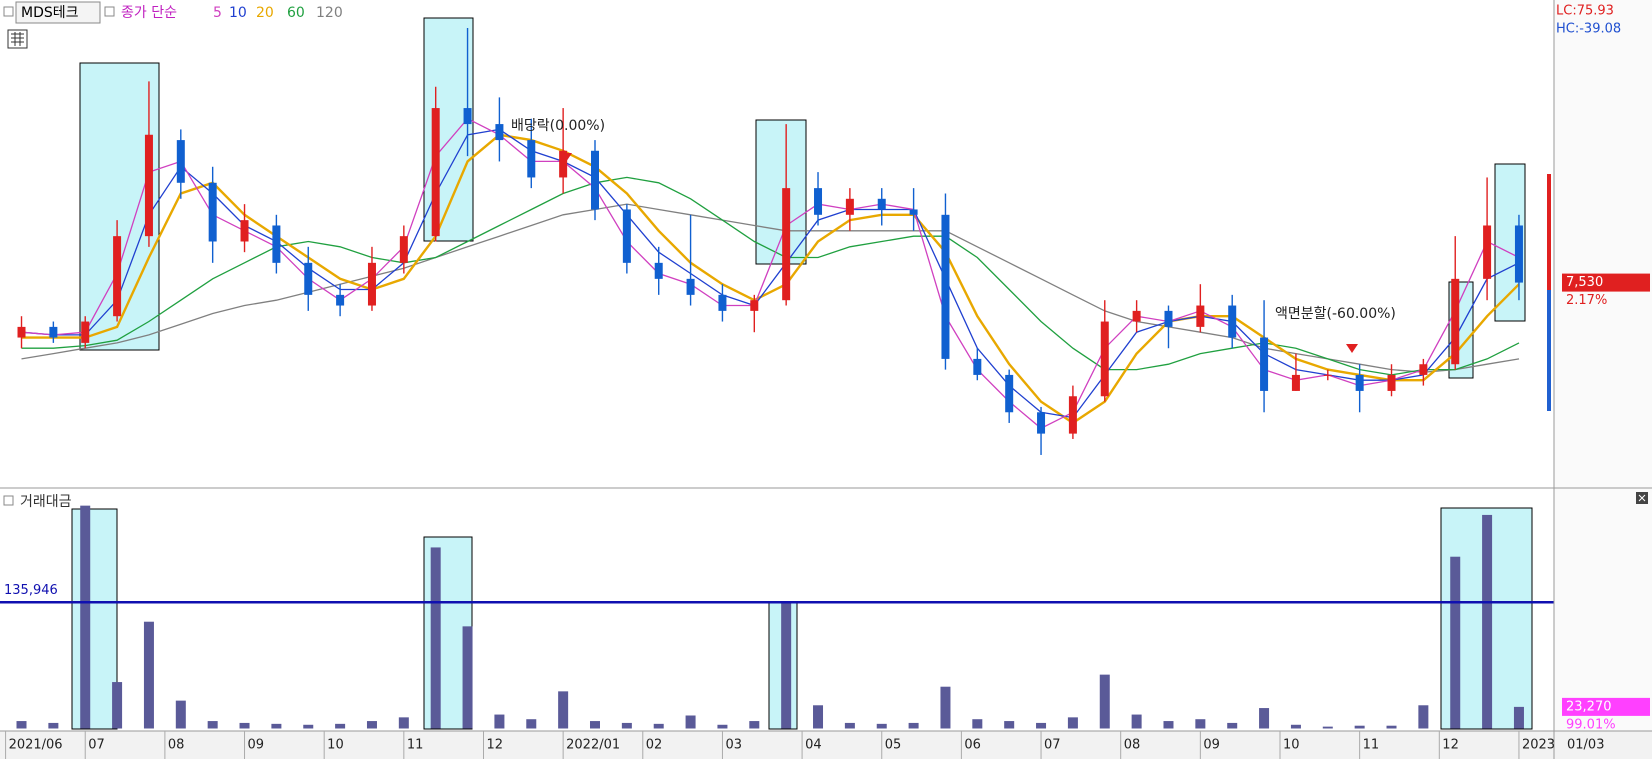 Image resolution: width=1652 pixels, height=759 pixels. Describe the element at coordinates (149, 13) in the screenshot. I see `indicator-name: 종가 단순` at that location.